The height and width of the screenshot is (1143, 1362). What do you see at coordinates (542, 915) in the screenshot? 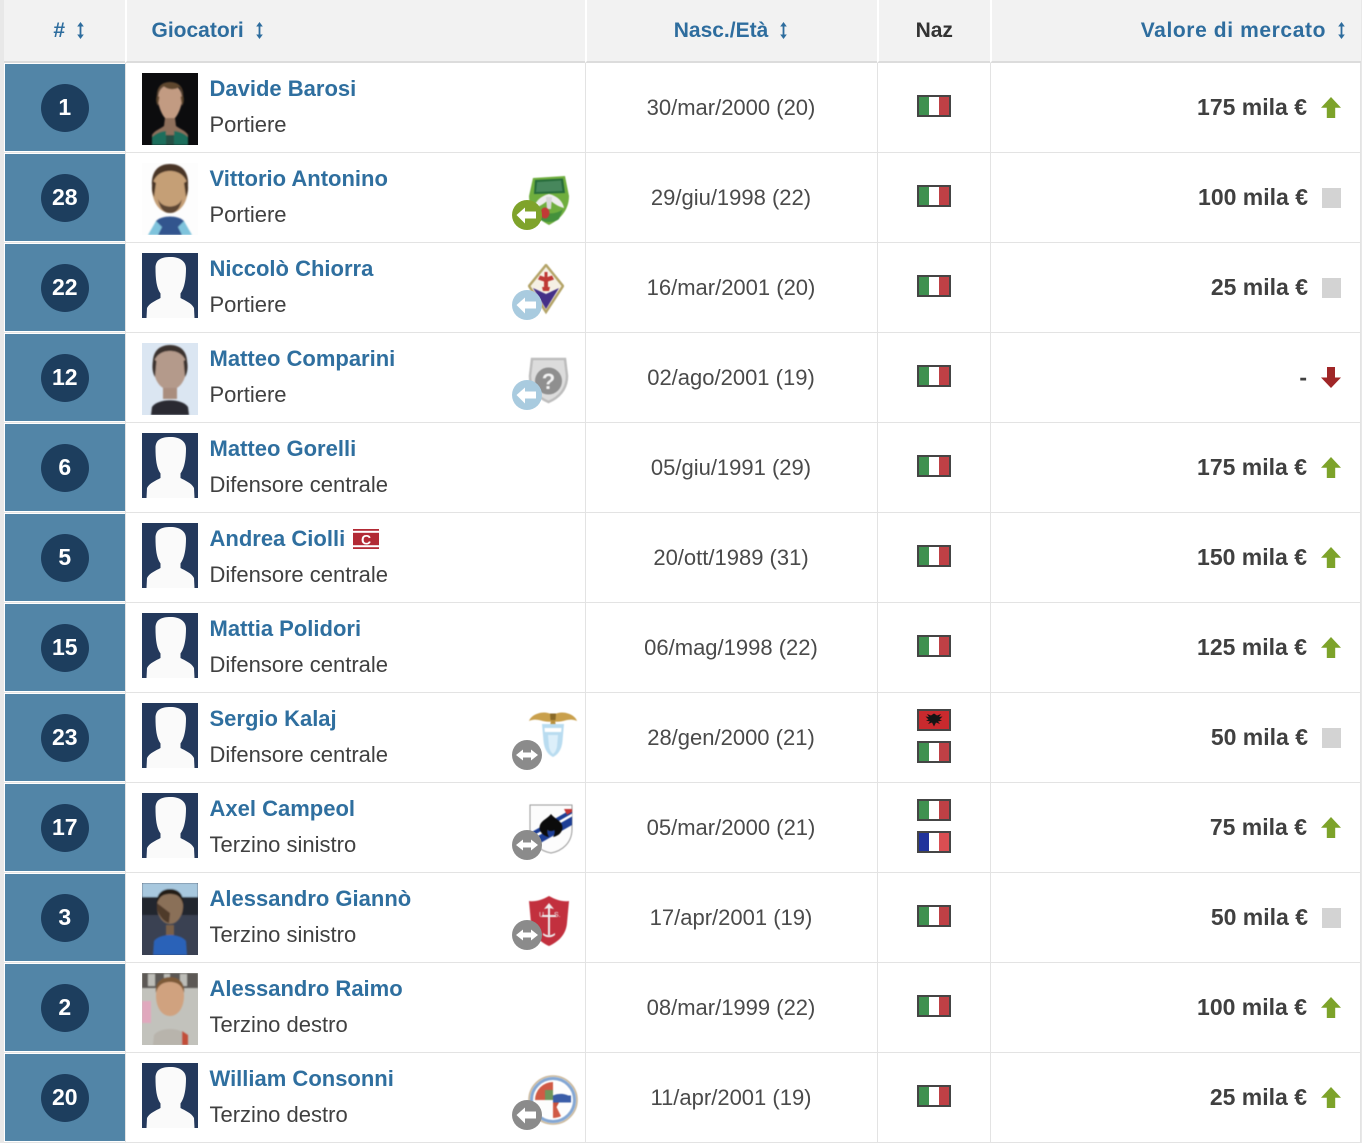
I see `svg-text: U.` at bounding box center [542, 915].